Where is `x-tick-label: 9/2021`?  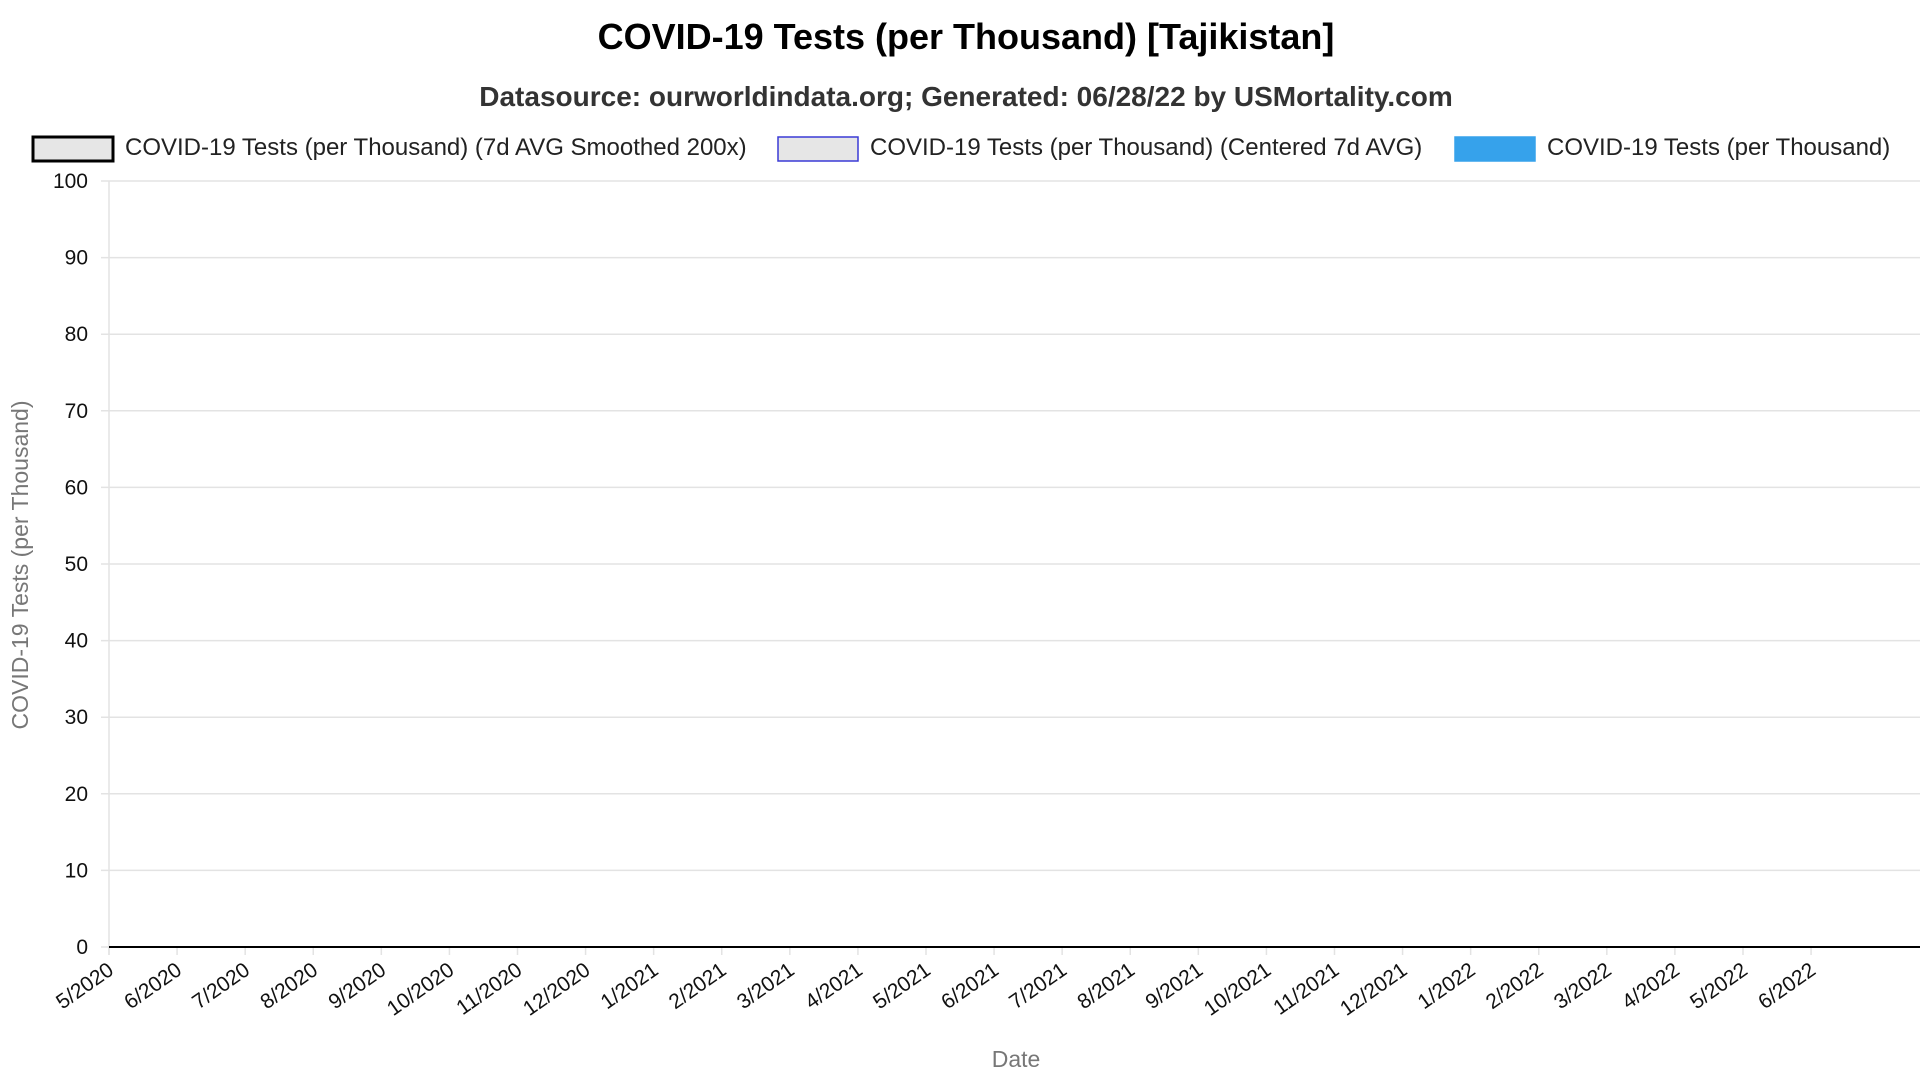
x-tick-label: 9/2021 is located at coordinates (1174, 986).